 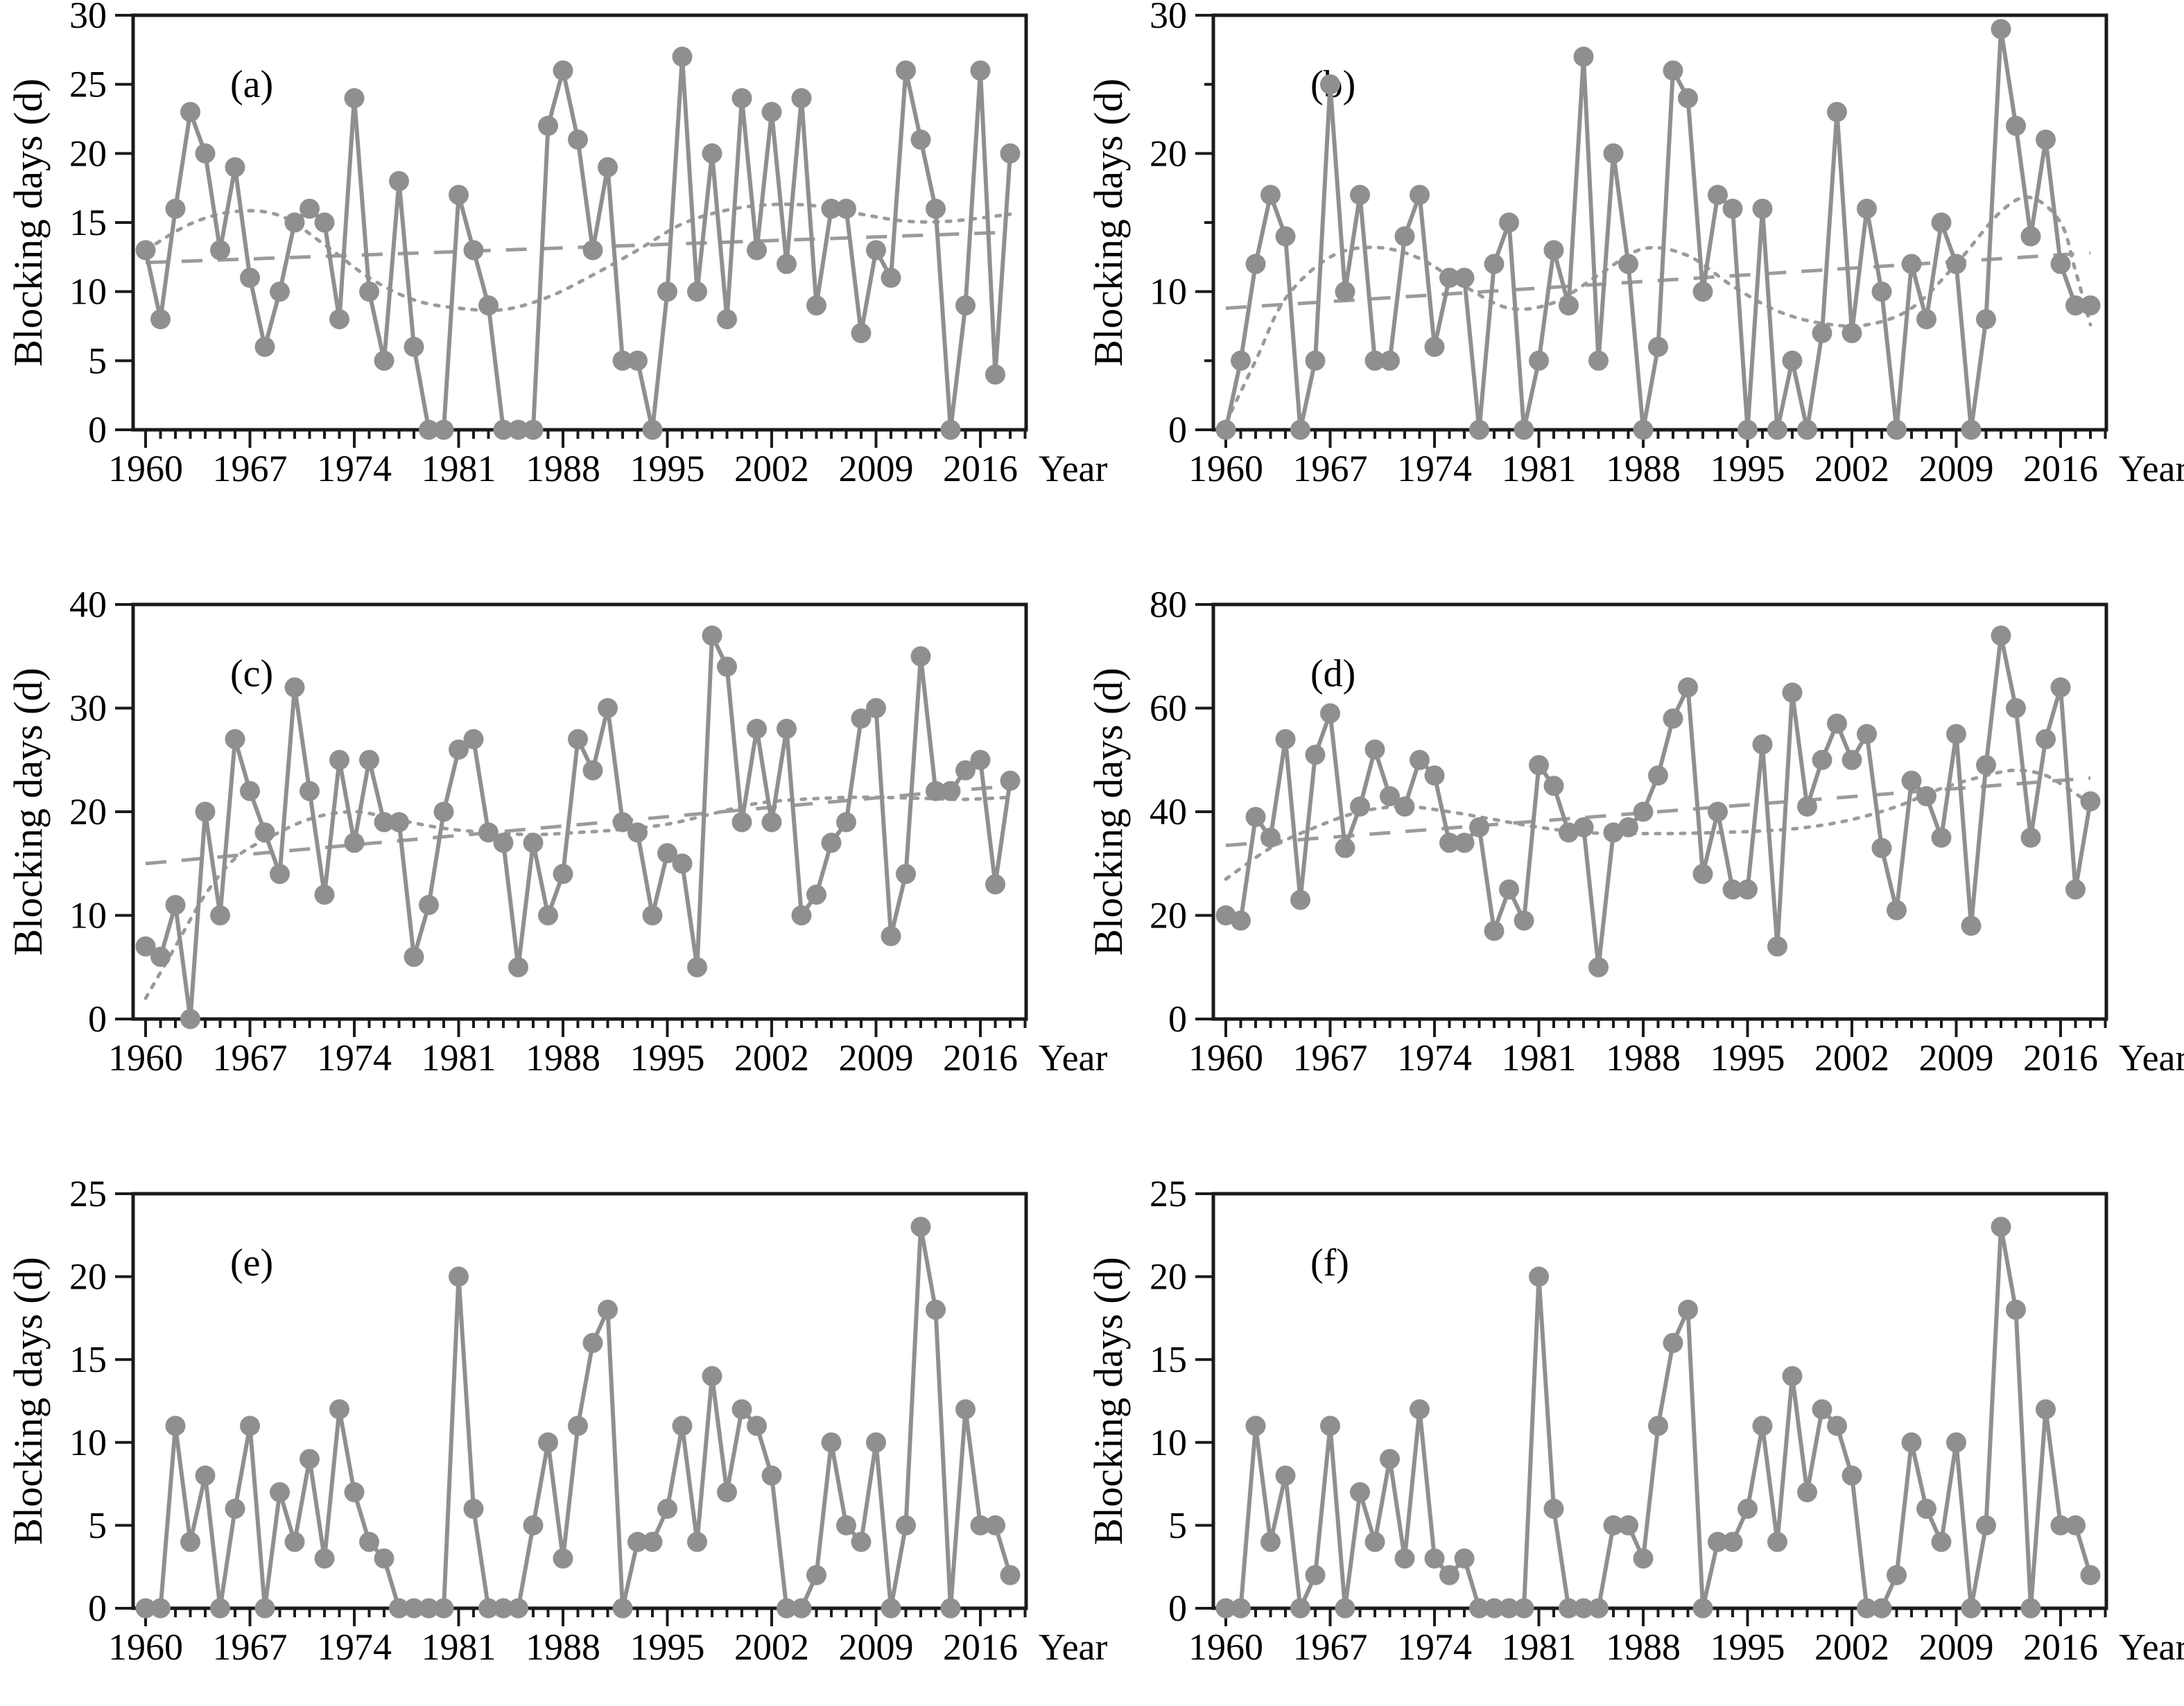 What do you see at coordinates (1539, 468) in the screenshot?
I see `x-tick-label: 1981` at bounding box center [1539, 468].